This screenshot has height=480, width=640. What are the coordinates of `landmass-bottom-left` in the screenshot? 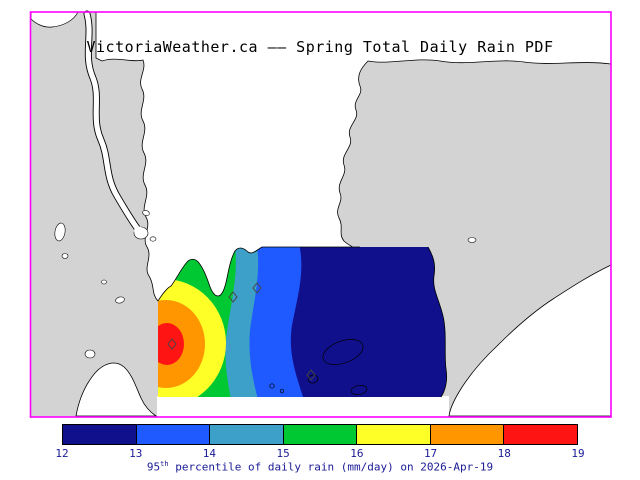 It's located at (116, 389).